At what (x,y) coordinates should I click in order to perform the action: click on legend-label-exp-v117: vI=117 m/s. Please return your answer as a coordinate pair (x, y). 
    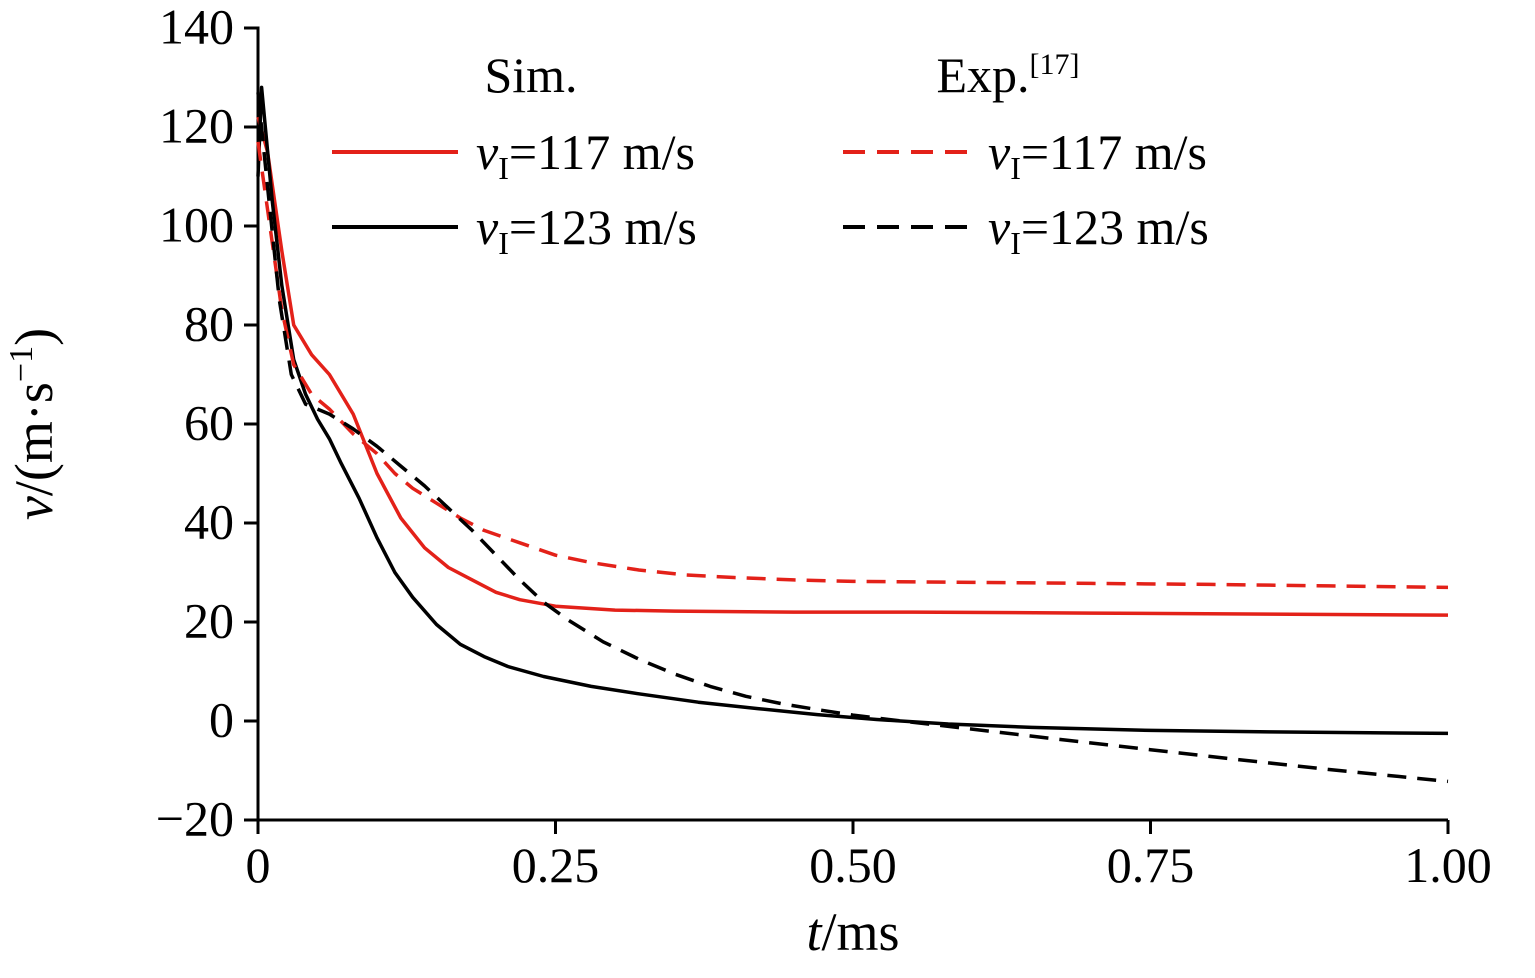
    Looking at the image, I should click on (1097, 155).